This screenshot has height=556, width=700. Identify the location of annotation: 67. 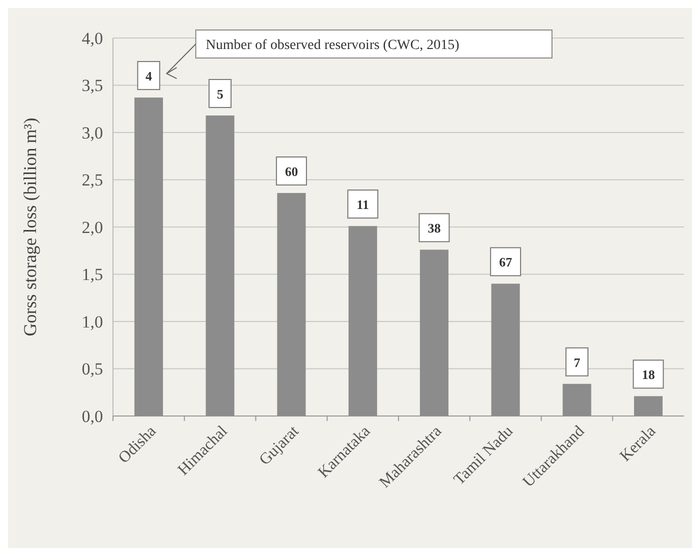
(506, 262).